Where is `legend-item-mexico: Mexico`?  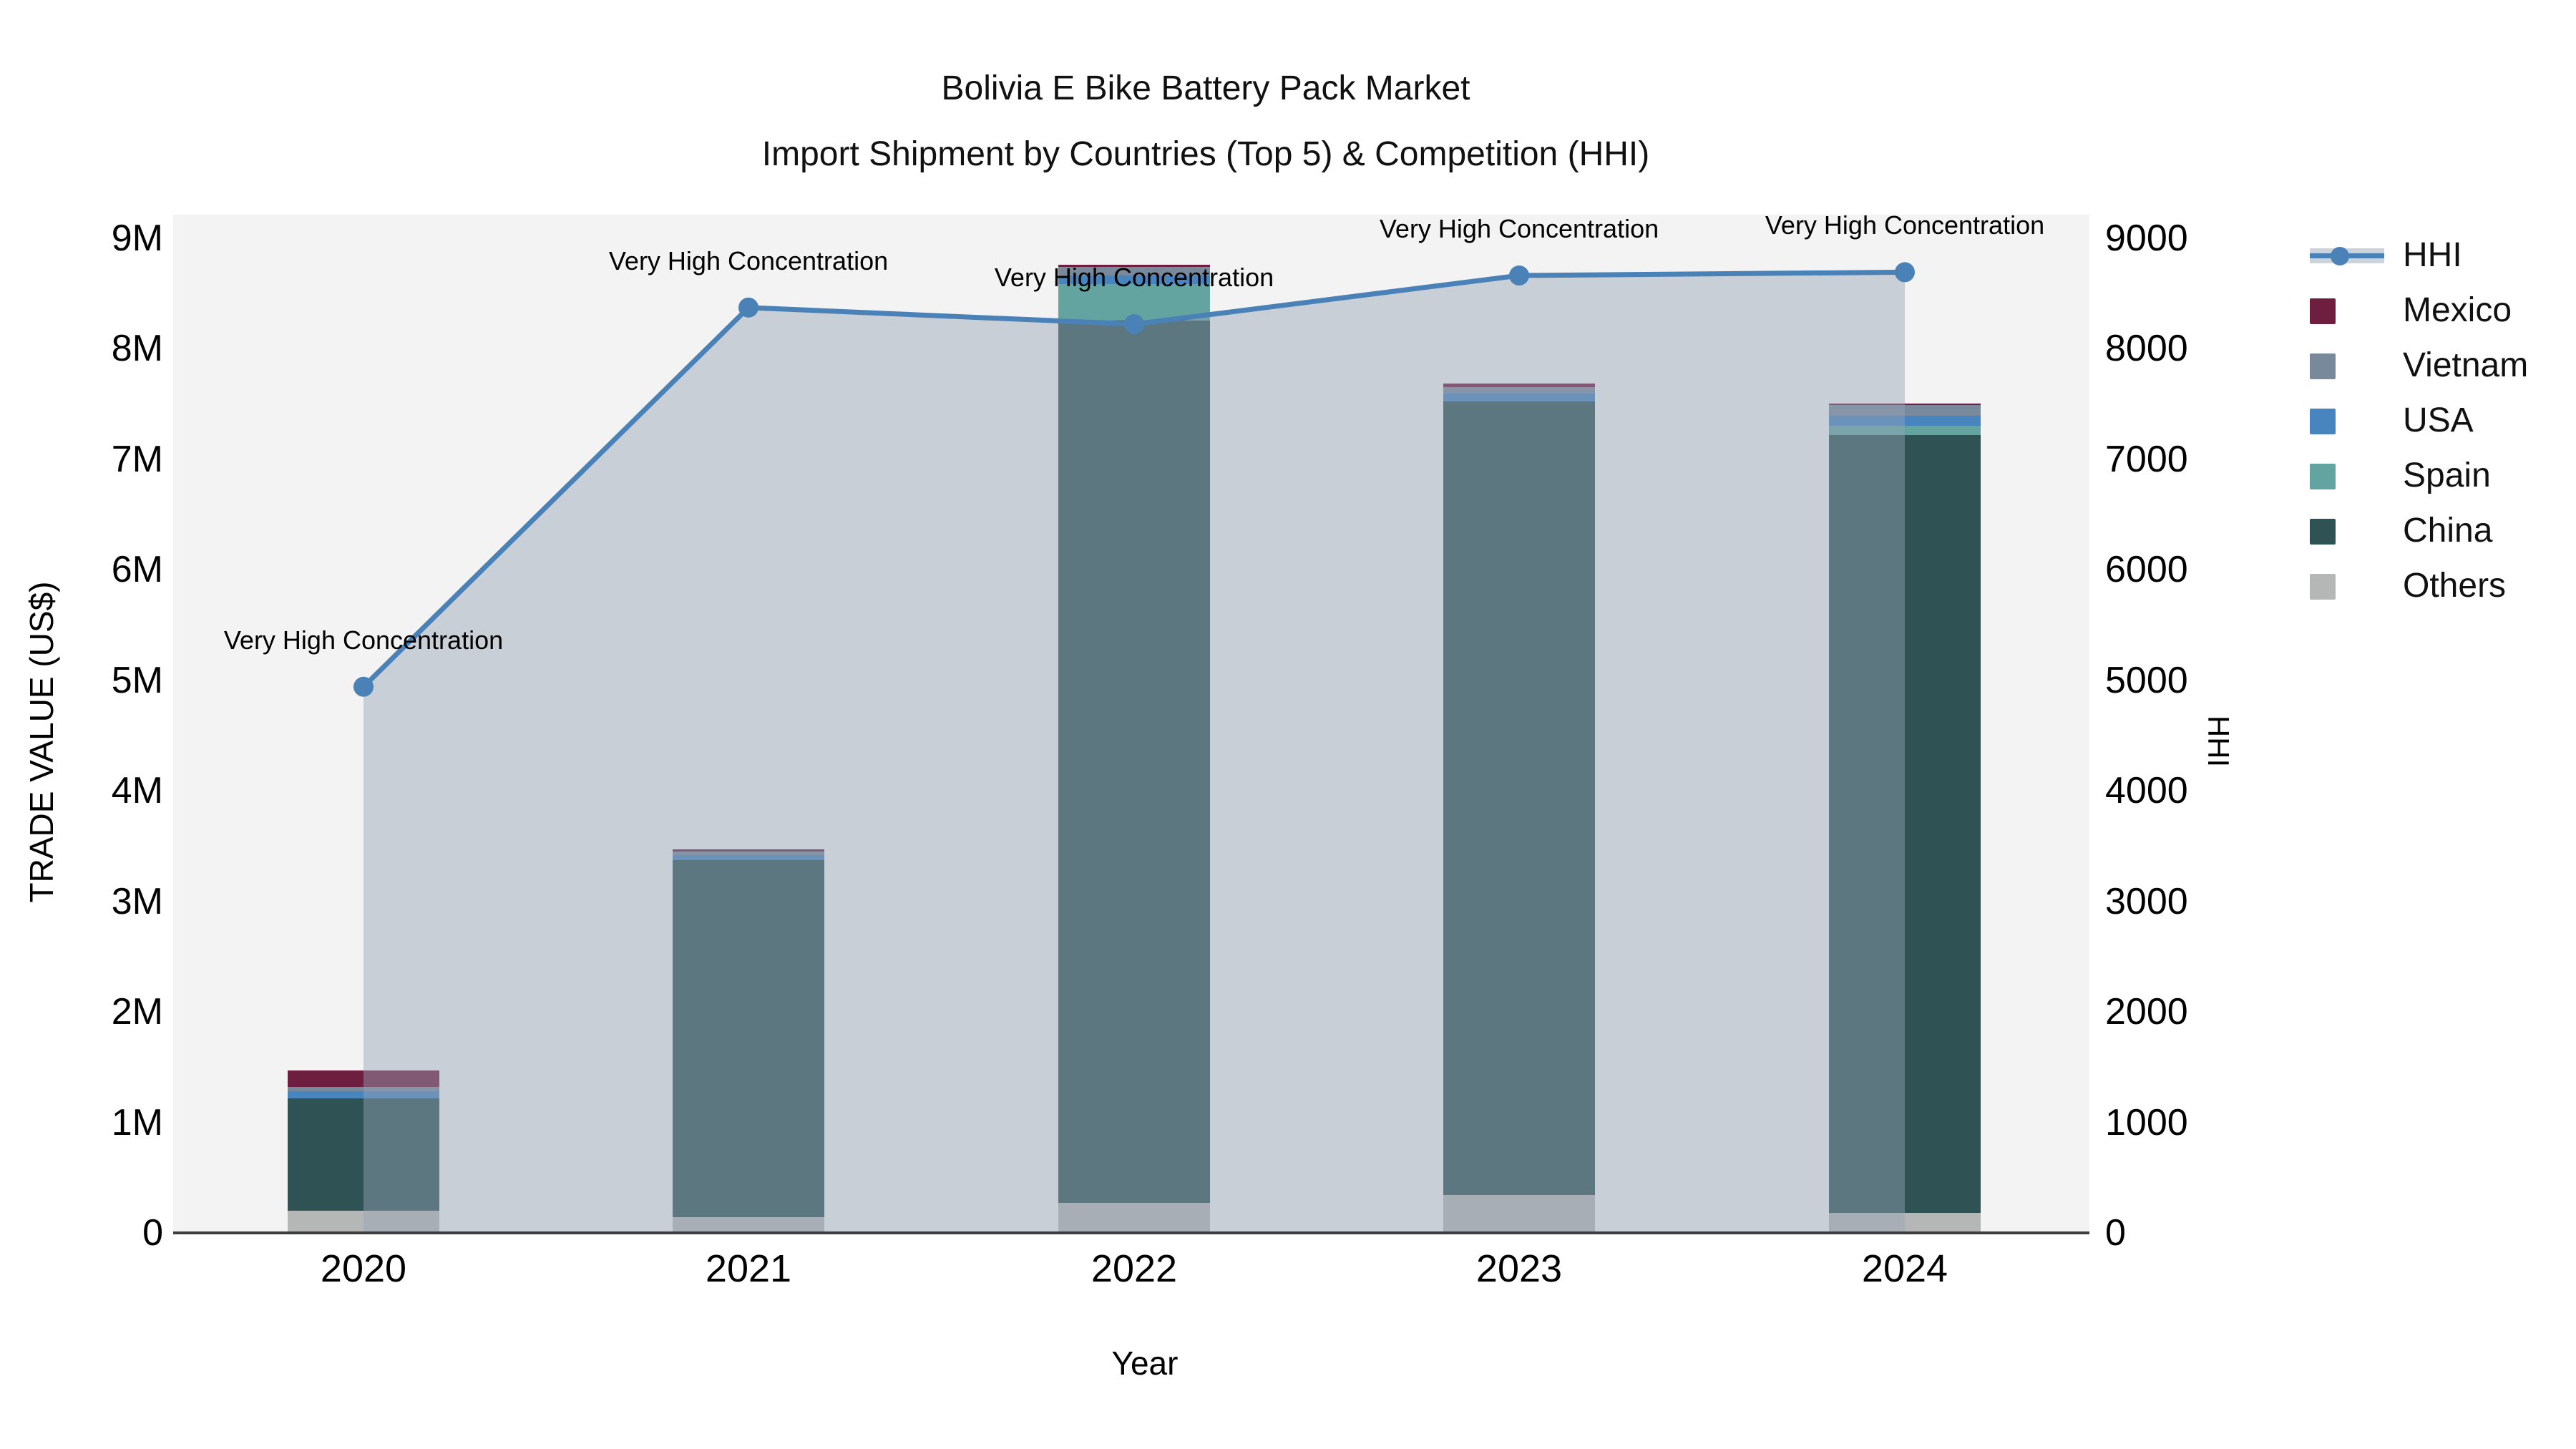
legend-item-mexico: Mexico is located at coordinates (2419, 310).